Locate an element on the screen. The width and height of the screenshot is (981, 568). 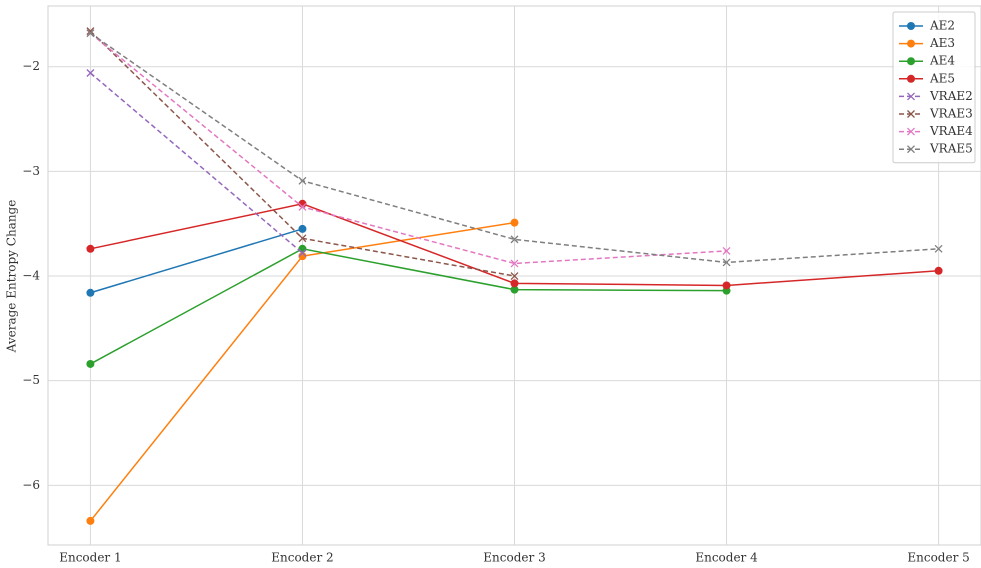
legend: AE2 AE3 AE4 AE5 VRAE2 VRAE3 VRAE4 VRAE5 is located at coordinates (934, 87).